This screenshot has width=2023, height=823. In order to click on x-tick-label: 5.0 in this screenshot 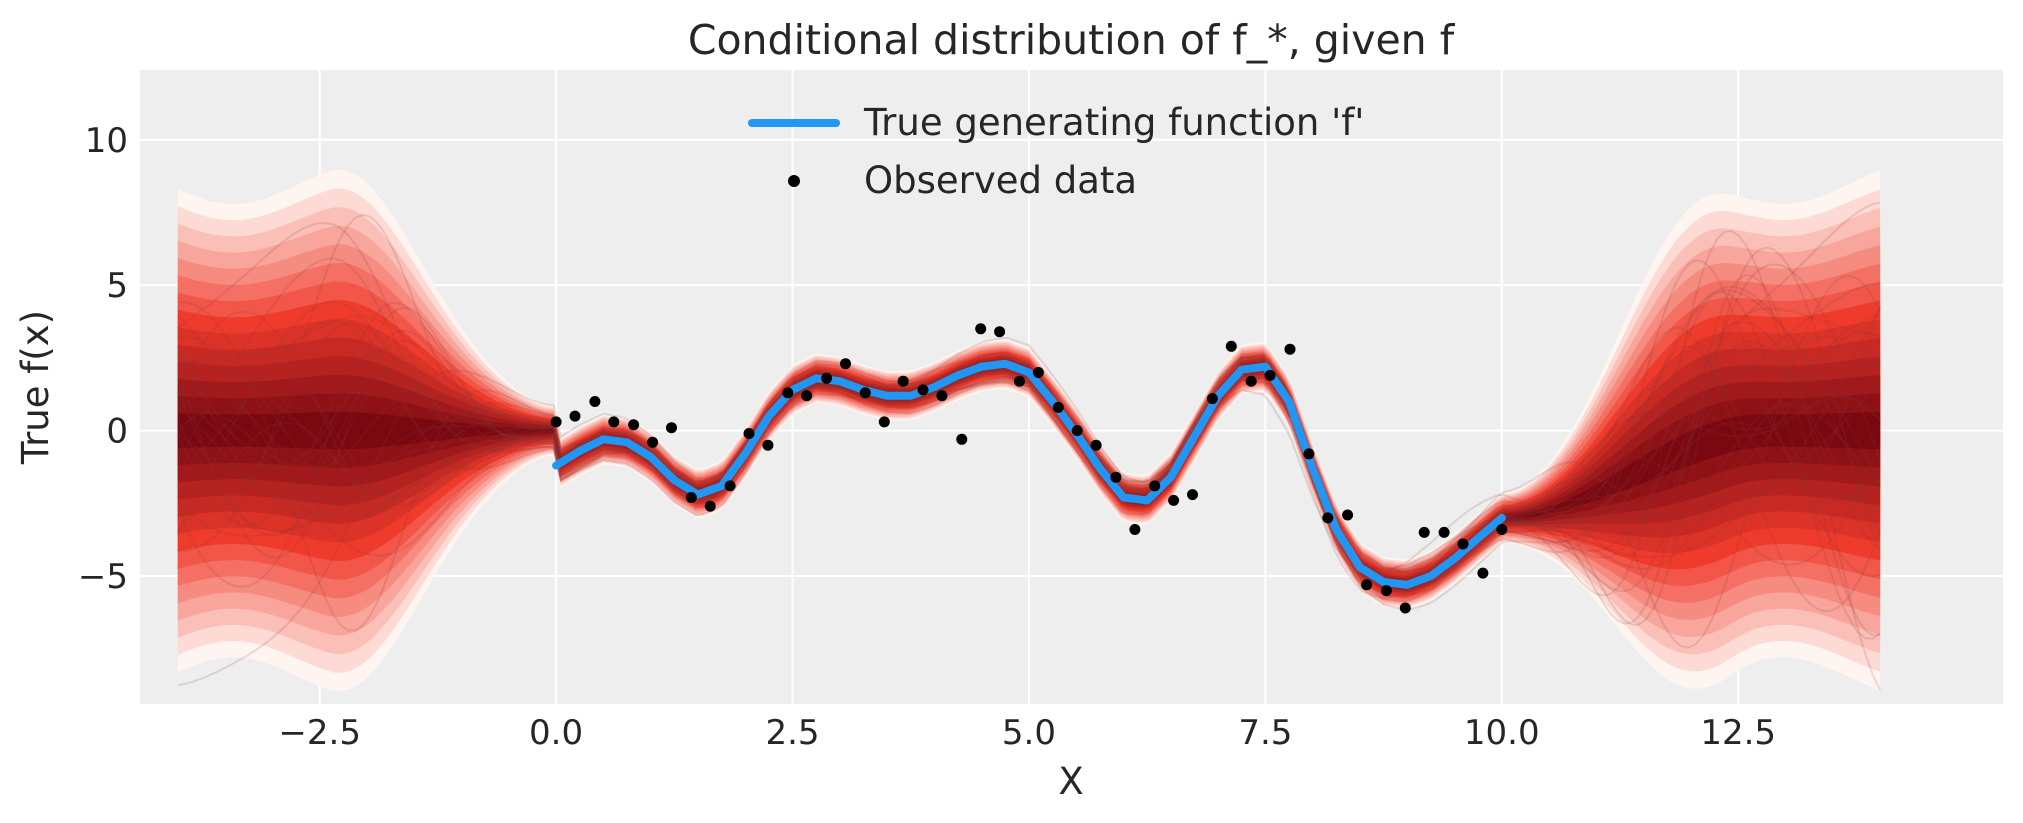, I will do `click(1029, 733)`.